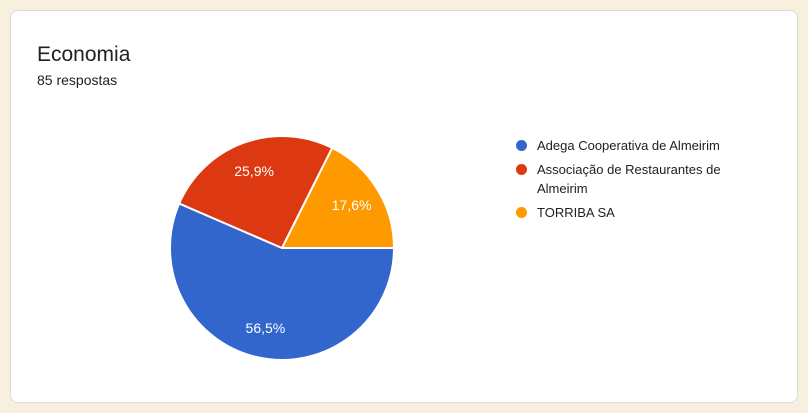 The image size is (808, 413). I want to click on responses-count: 85 respostas, so click(77, 80).